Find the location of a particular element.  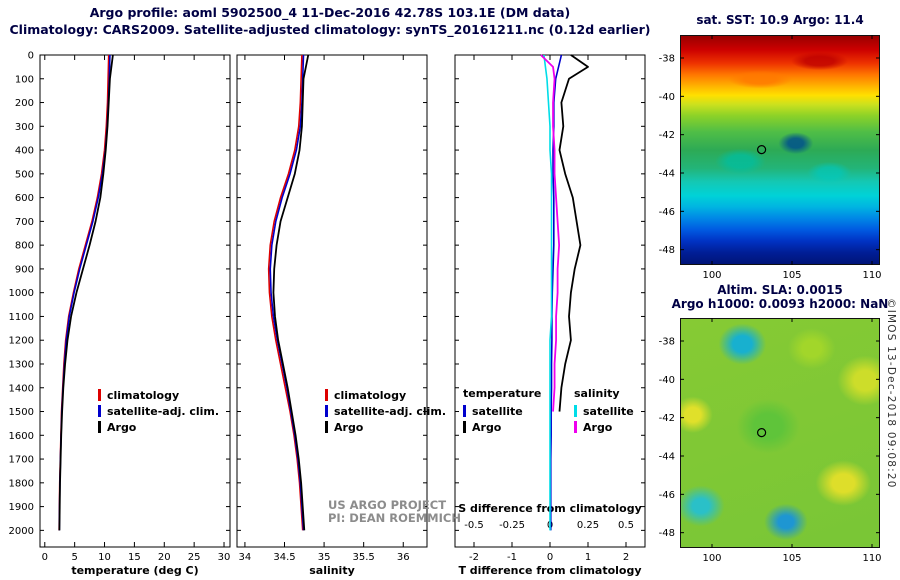

temperature-profile-curve-argo is located at coordinates (86, 292).